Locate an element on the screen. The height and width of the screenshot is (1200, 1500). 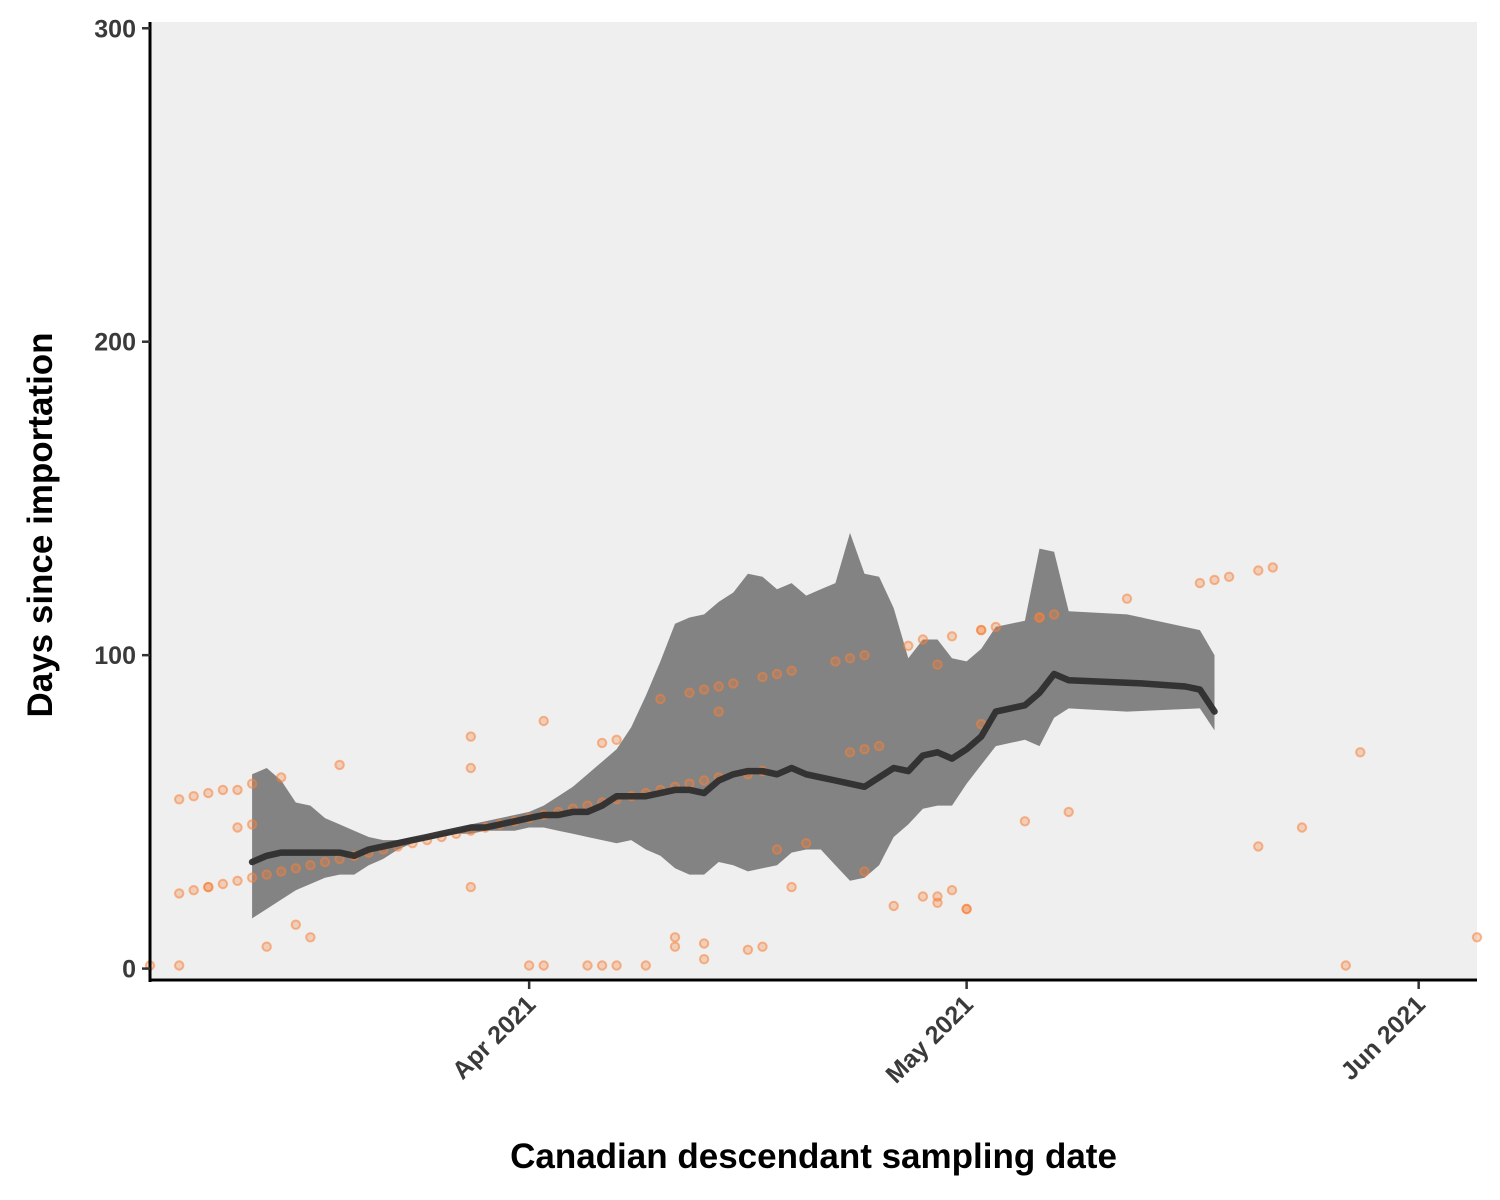
trend-line is located at coordinates (733, 768).